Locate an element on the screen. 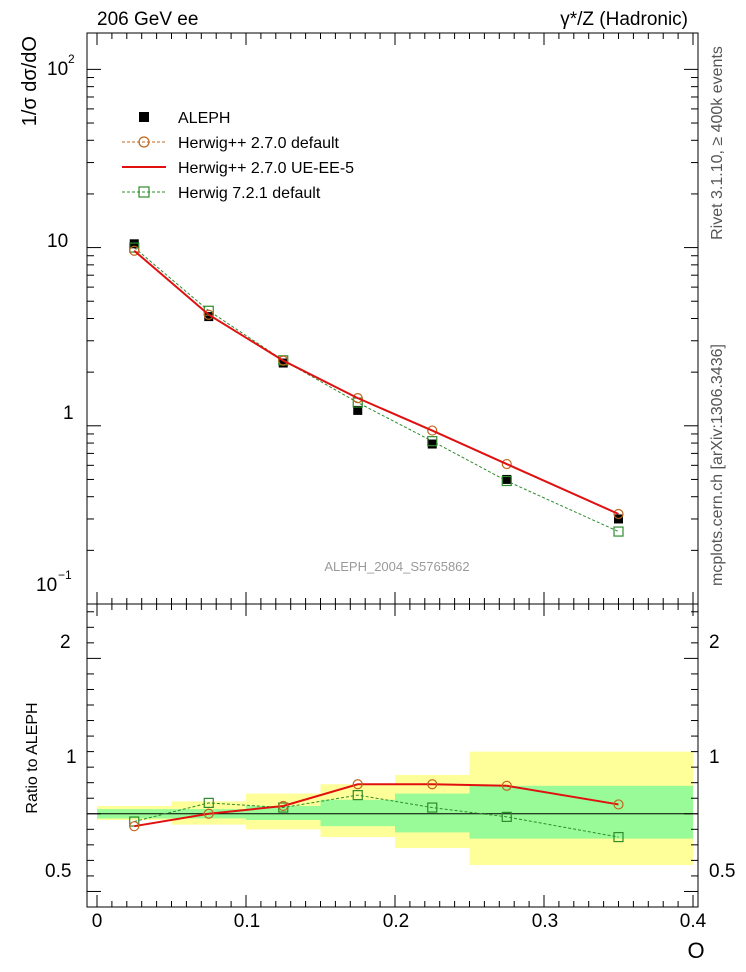 The width and height of the screenshot is (746, 972). header-right: γ*/Z (Hadronic) is located at coordinates (624, 19).